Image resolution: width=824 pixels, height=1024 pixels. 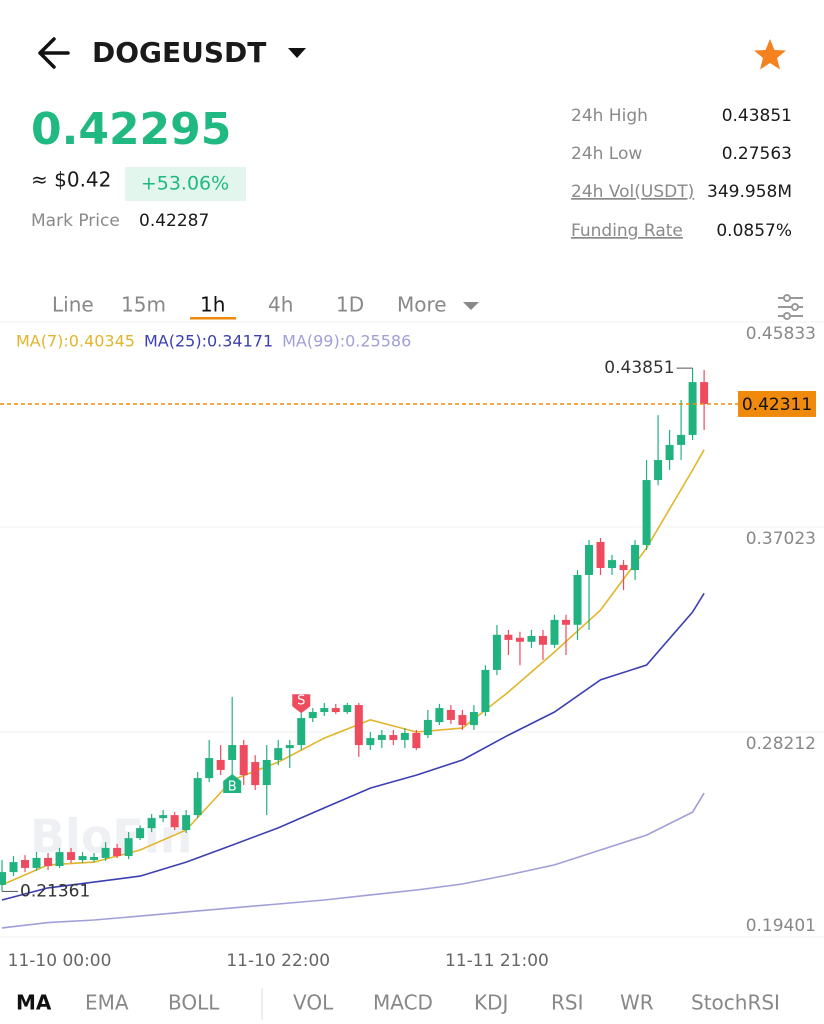 I want to click on indicator-tab: EMA, so click(x=107, y=1003).